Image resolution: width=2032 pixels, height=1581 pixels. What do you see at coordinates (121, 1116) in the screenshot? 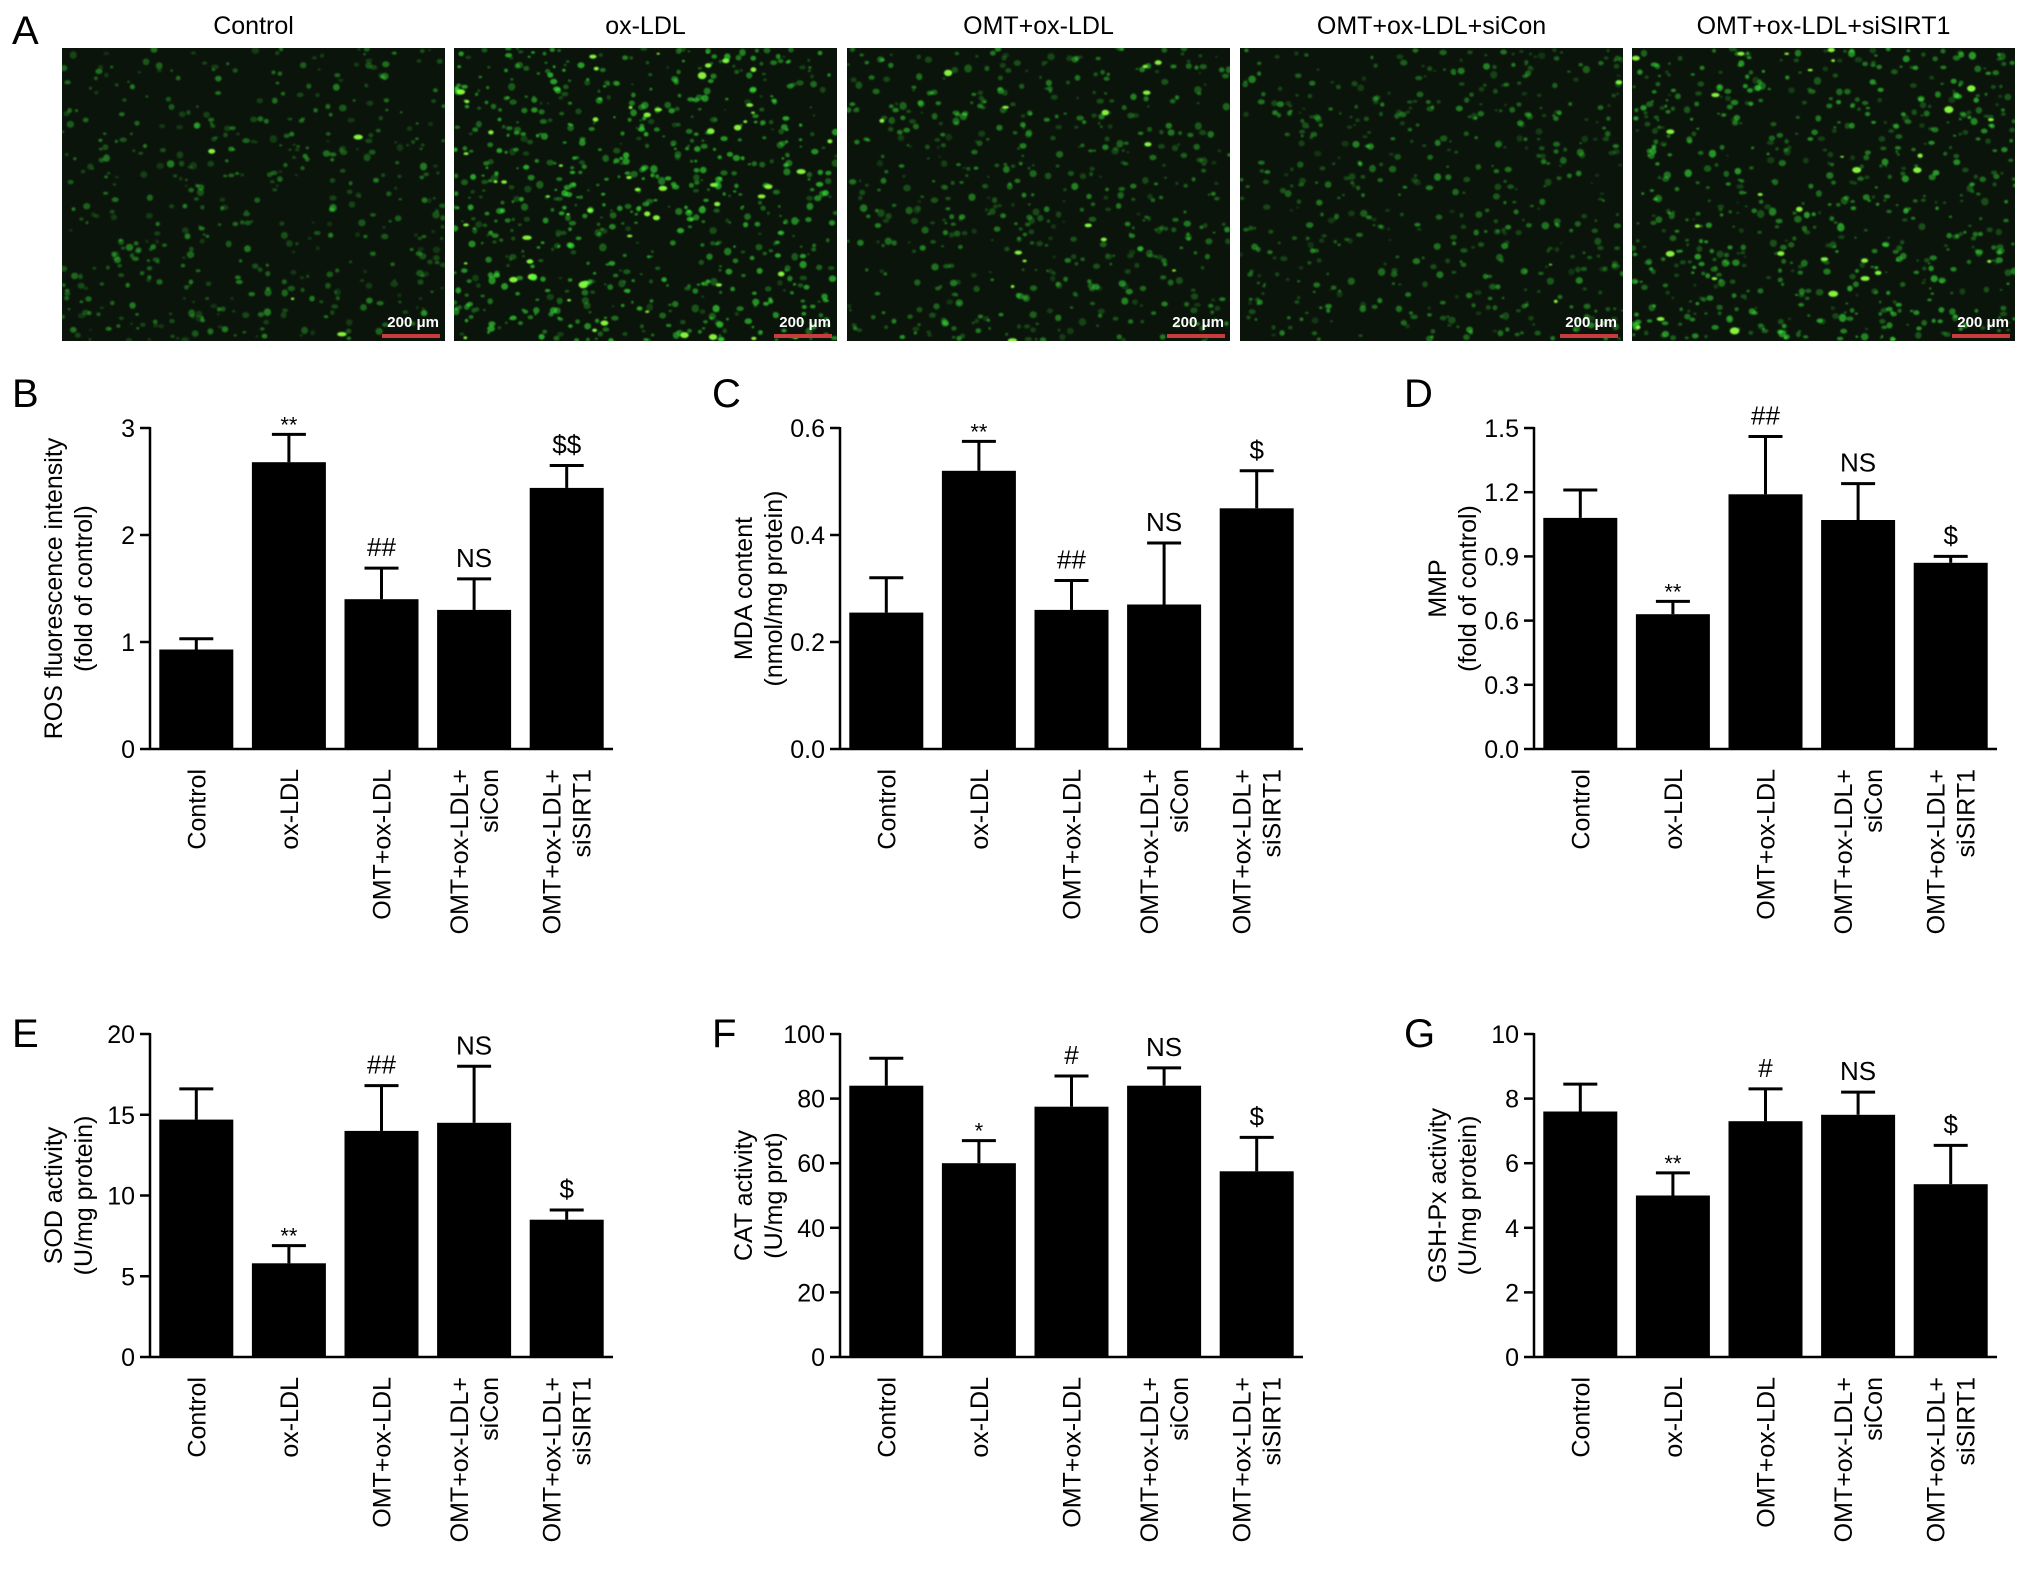
I see `y-tick-label: 15` at bounding box center [121, 1116].